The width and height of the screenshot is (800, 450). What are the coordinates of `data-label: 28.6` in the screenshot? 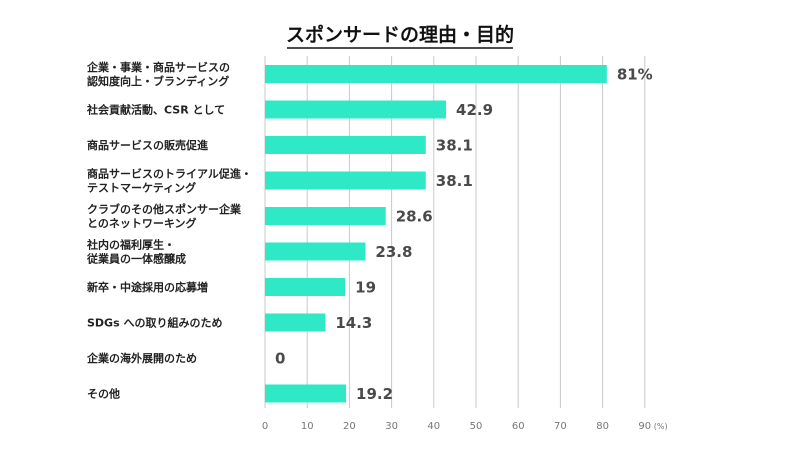 It's located at (414, 217).